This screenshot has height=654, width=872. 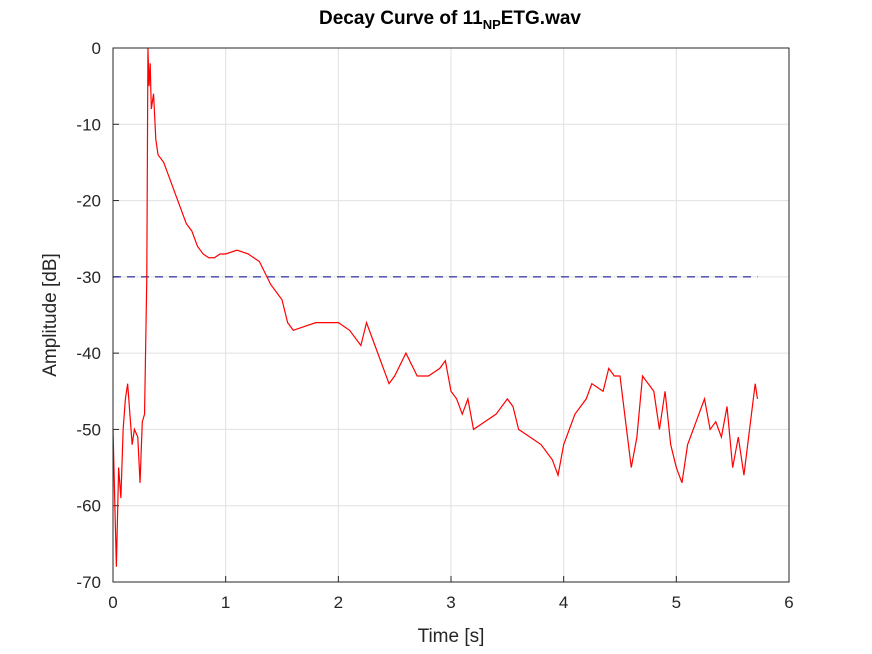 I want to click on y-tick-label: -60, so click(x=88, y=506).